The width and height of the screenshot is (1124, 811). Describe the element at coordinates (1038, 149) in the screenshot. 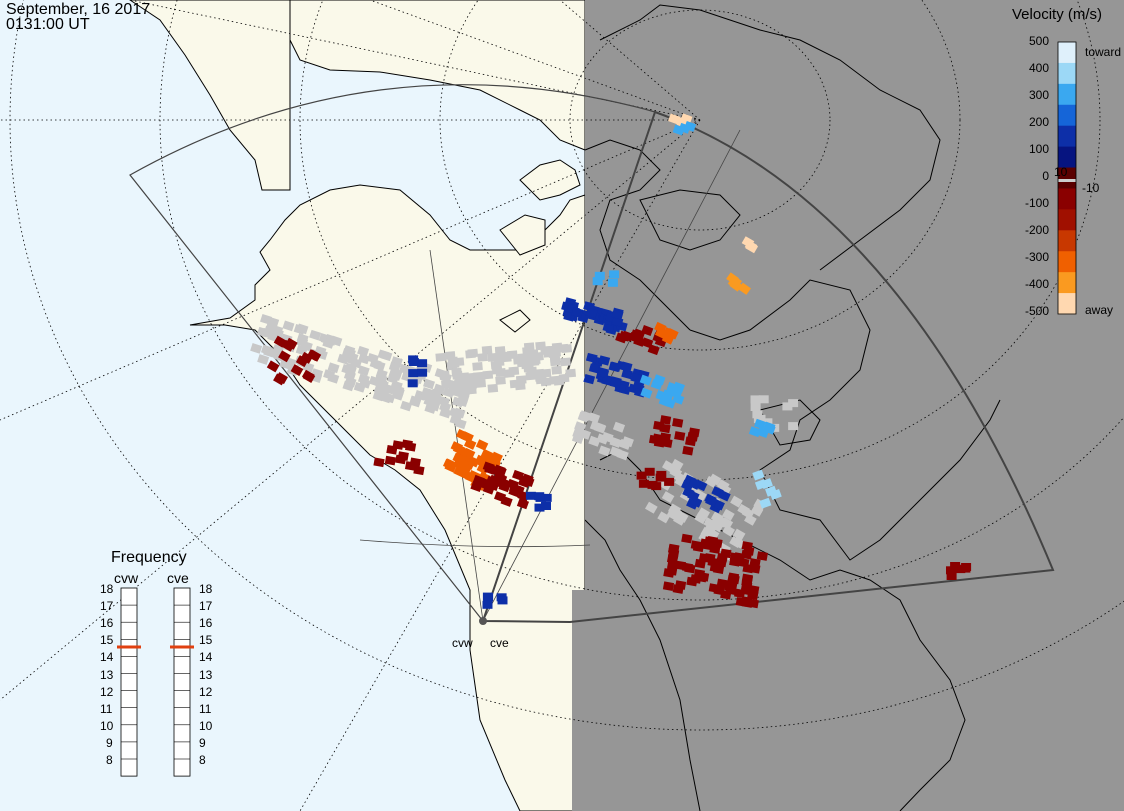

I see `velocity-tick: 100` at that location.